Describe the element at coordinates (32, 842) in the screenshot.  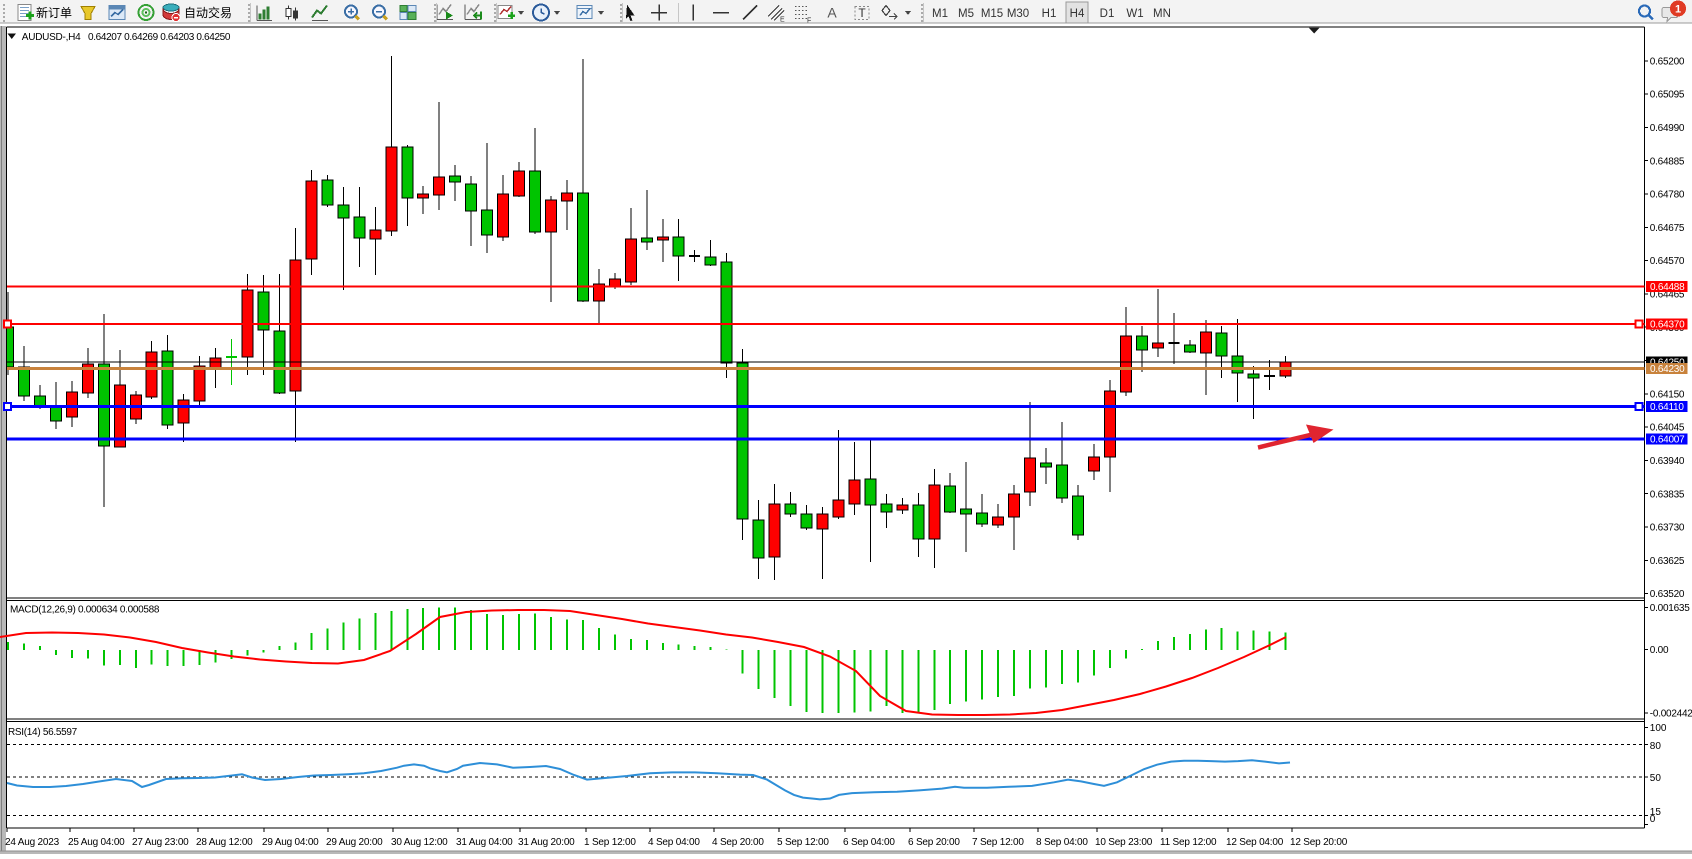
I see `svg-text: 24 Aug 2023` at that location.